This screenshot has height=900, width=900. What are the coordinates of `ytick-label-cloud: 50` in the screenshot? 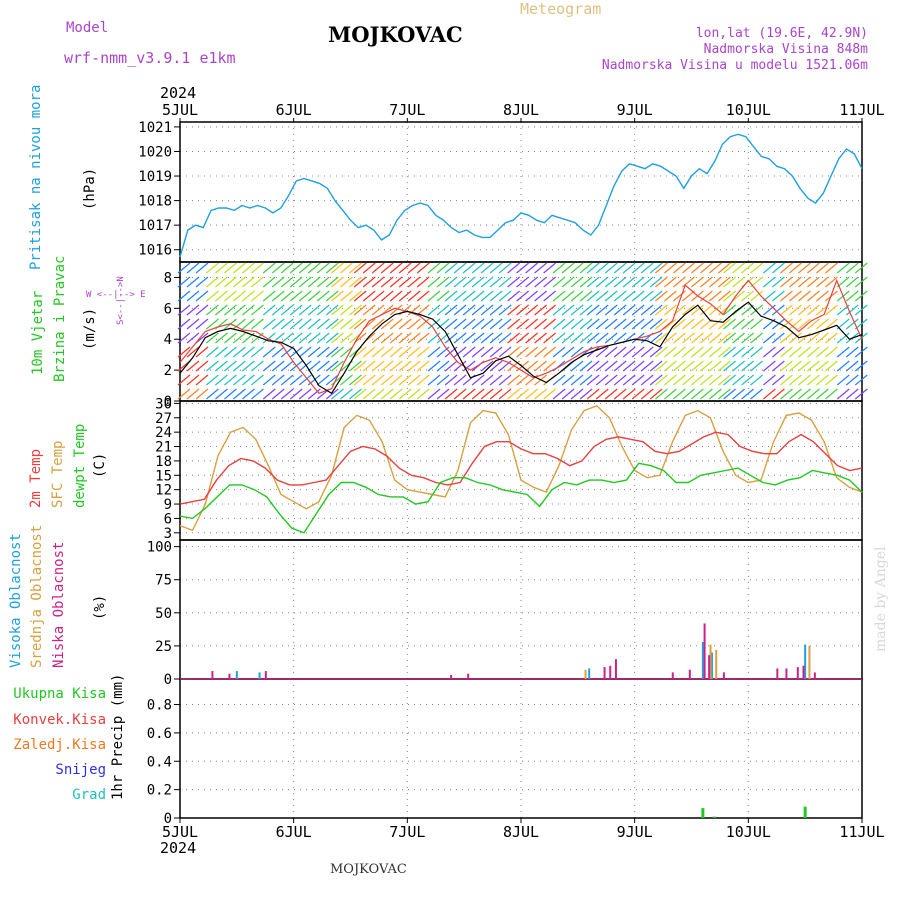 It's located at (163, 614).